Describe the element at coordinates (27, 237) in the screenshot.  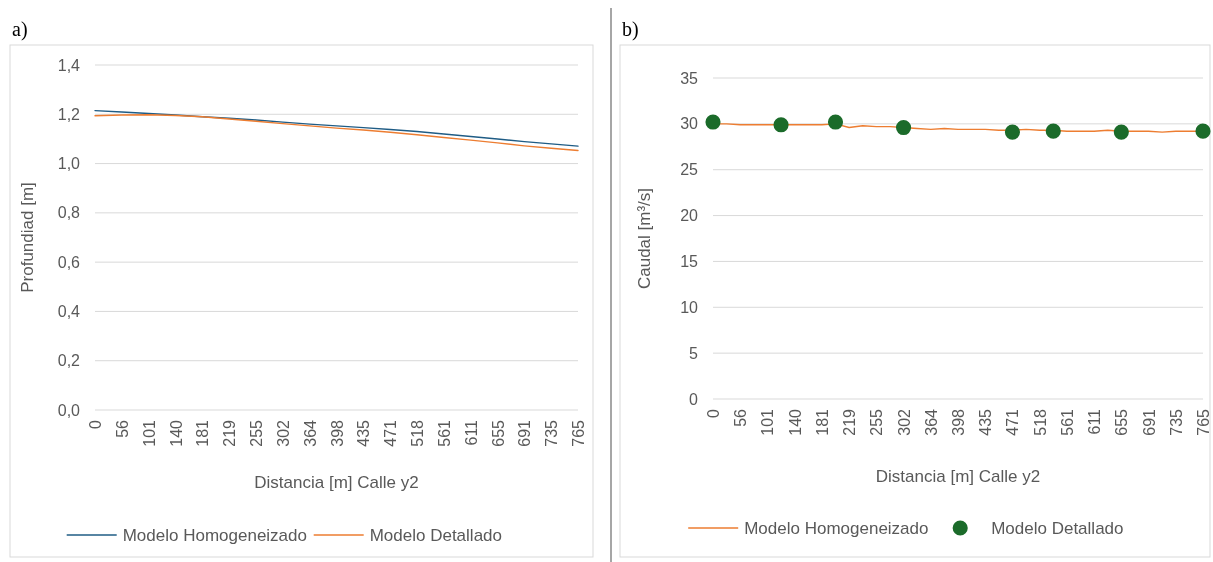
I see `y-axis-title: Profundiad [m]` at that location.